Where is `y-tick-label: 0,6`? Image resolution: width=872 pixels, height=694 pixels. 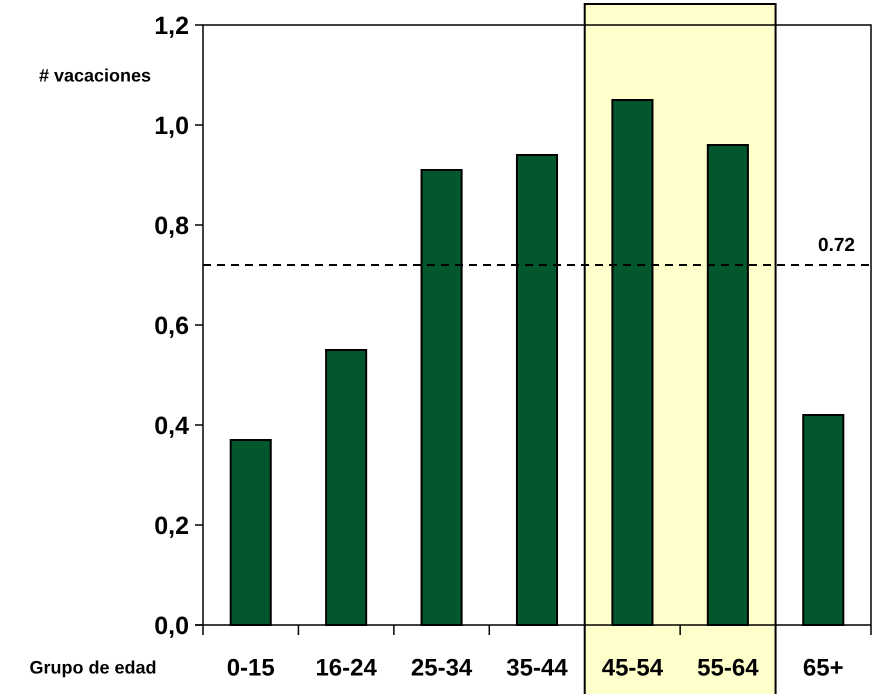
y-tick-label: 0,6 is located at coordinates (171, 326).